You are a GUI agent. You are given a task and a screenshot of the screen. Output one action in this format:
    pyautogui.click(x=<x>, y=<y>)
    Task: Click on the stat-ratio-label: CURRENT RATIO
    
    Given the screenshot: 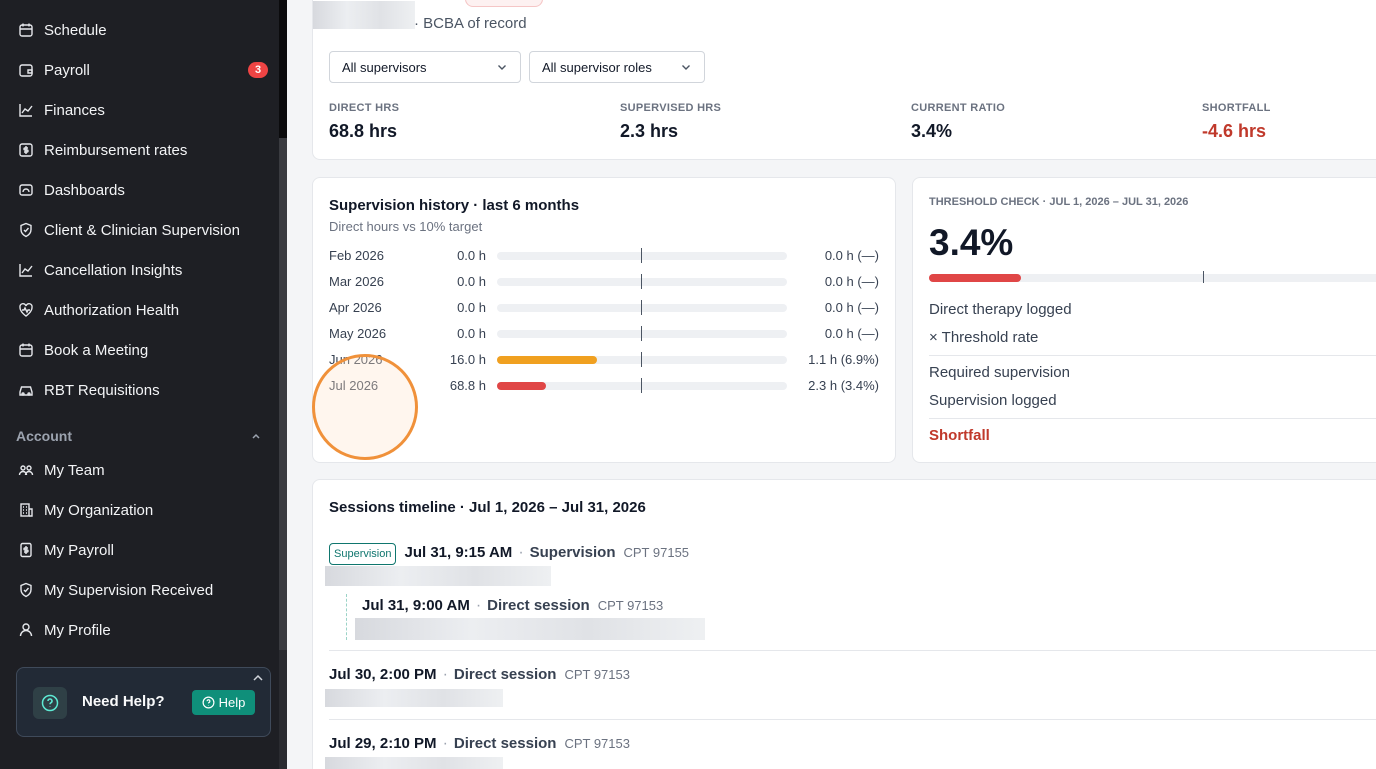 What is the action you would take?
    pyautogui.click(x=958, y=108)
    